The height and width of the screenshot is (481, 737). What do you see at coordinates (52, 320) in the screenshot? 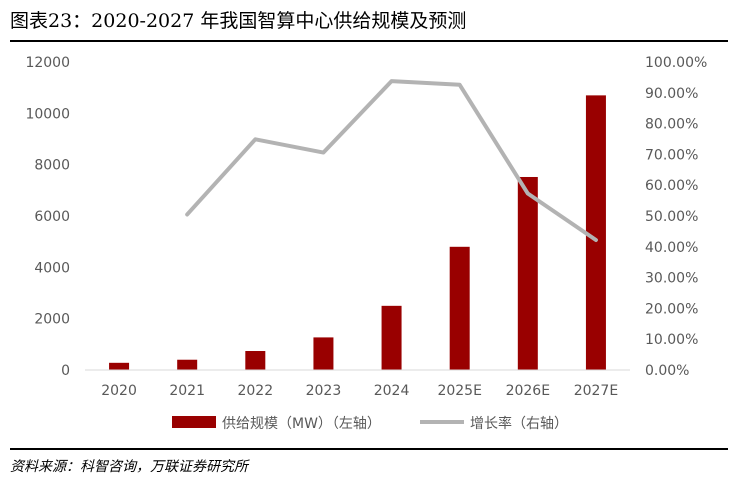
I see `y-left-tick-label: 2000` at bounding box center [52, 320].